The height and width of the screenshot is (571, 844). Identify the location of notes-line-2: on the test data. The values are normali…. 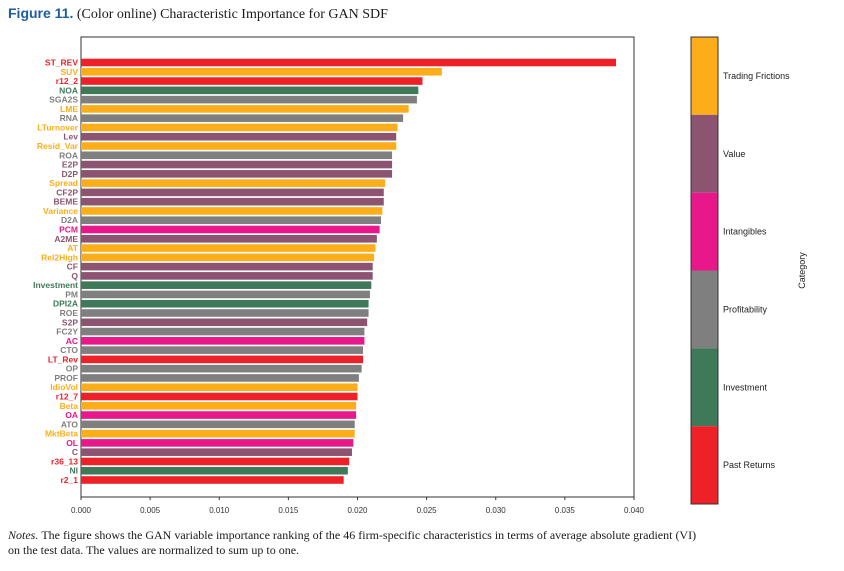
(154, 550).